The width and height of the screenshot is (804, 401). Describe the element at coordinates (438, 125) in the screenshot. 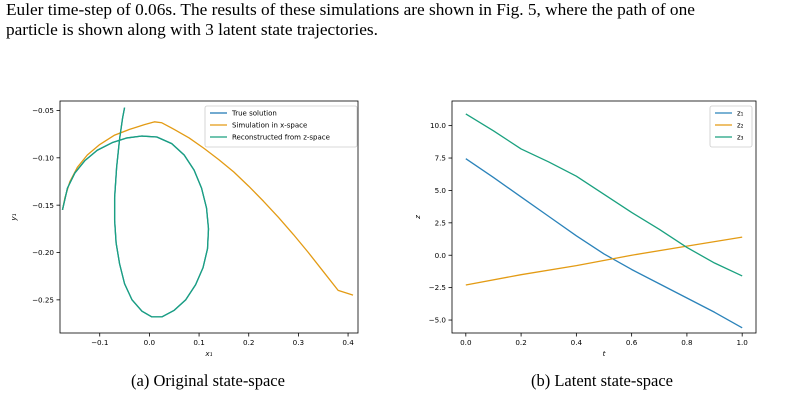

I see `y-tick-label: 10.0` at that location.